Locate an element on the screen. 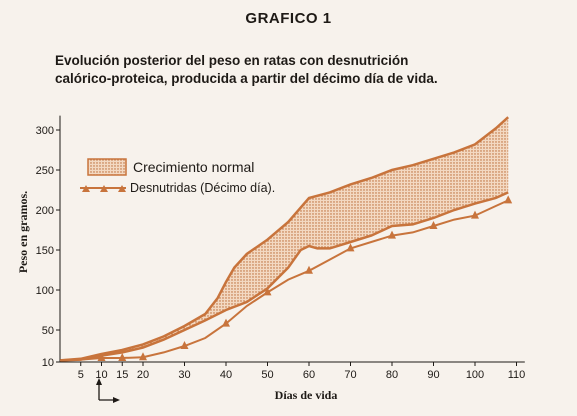  x-tick-label: 80 is located at coordinates (392, 375).